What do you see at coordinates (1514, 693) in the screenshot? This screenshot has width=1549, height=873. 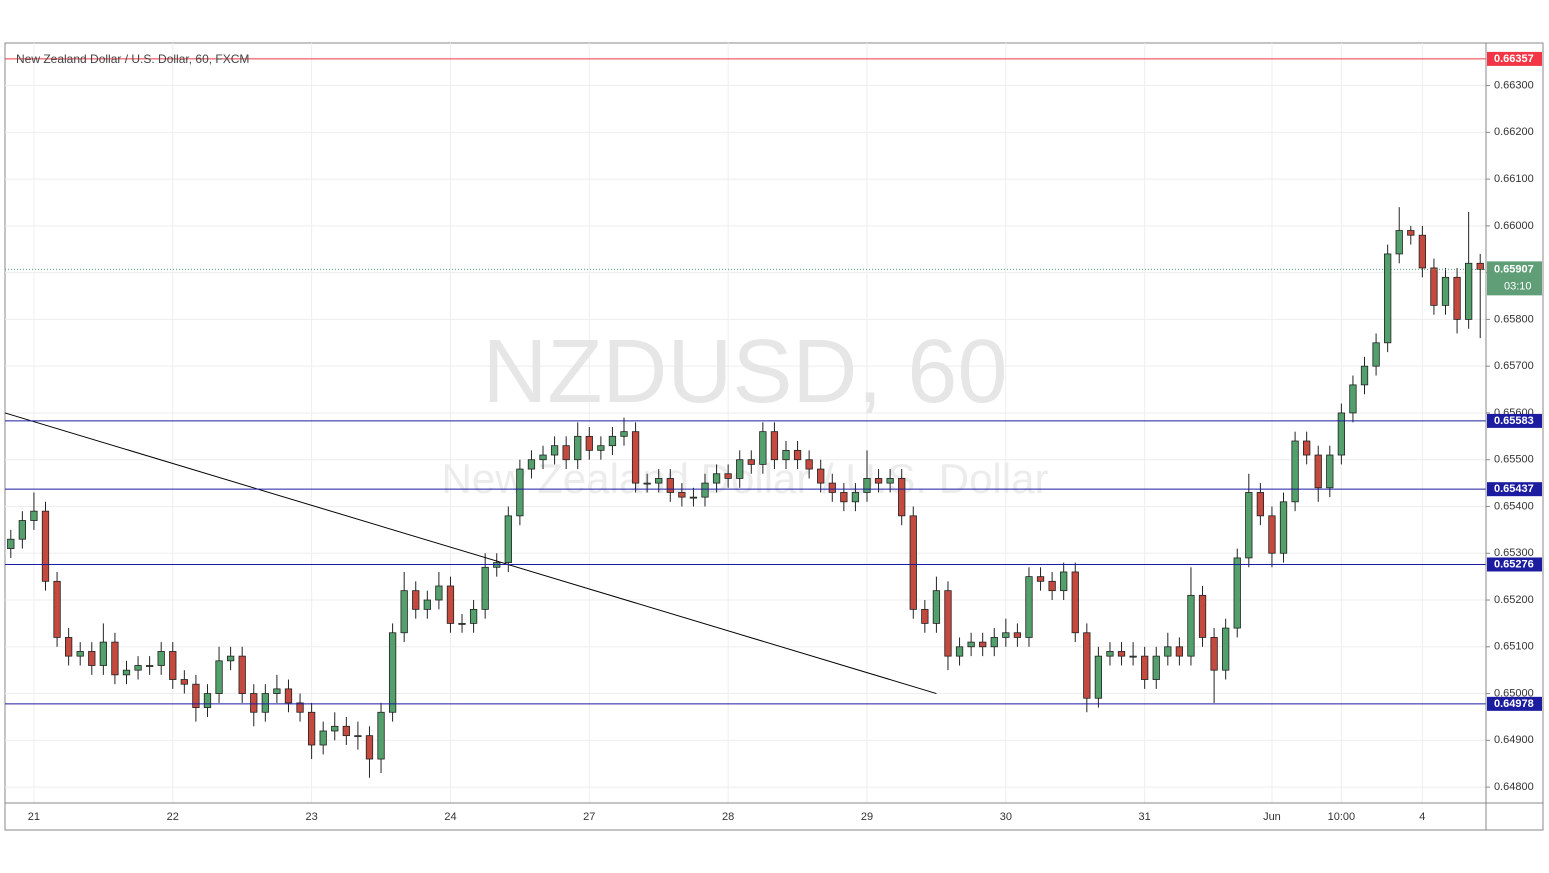 I see `y-tick-label: 0.65000` at bounding box center [1514, 693].